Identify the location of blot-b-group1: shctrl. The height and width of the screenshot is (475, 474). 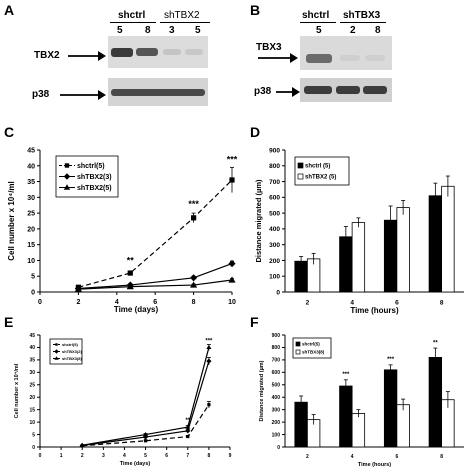
(316, 15).